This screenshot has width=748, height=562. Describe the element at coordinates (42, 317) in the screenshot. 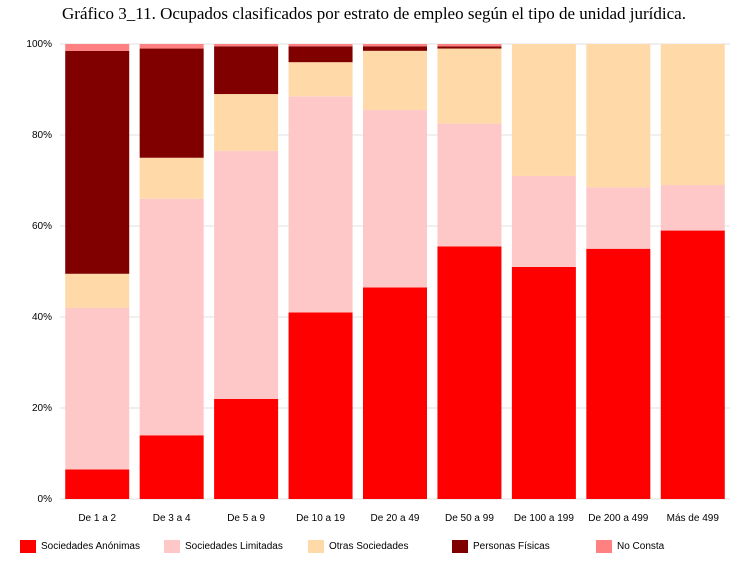

I see `y-tick-label: 40%` at that location.